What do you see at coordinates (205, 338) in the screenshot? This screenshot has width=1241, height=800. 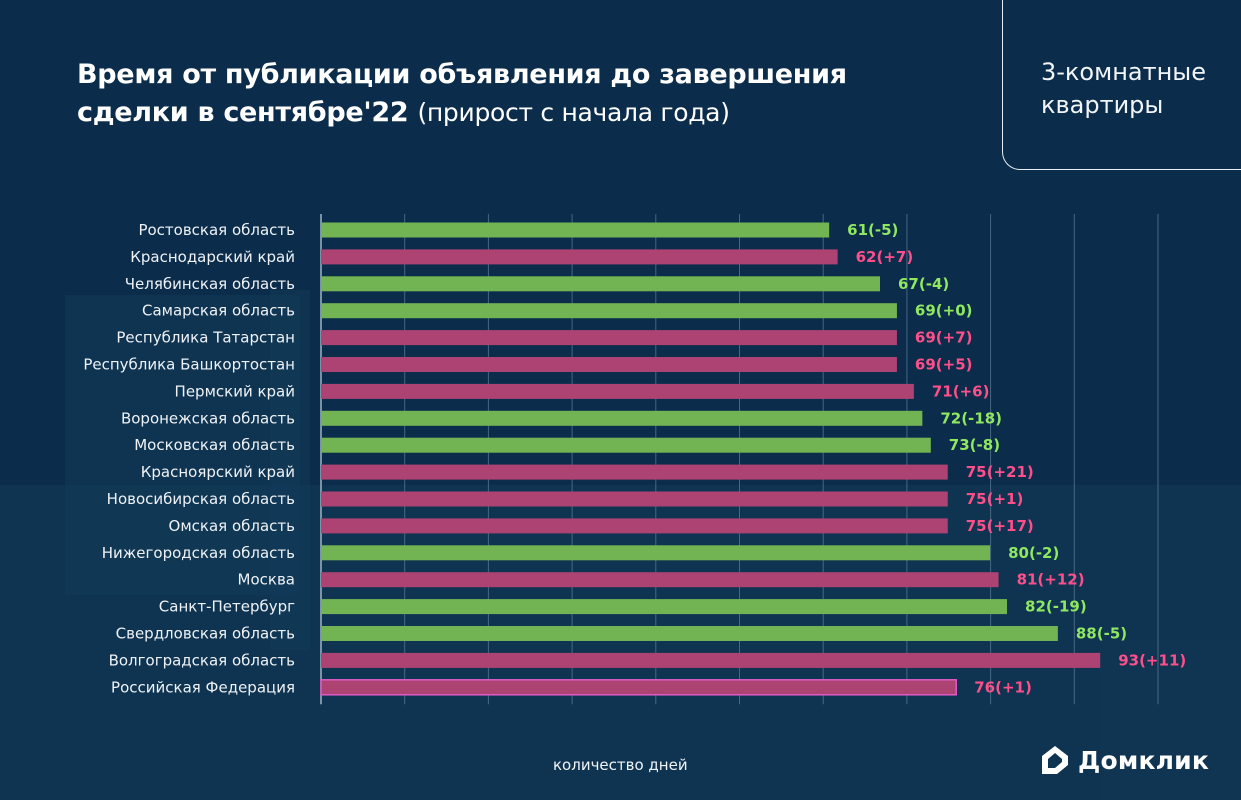 I see `category-label: Республика Татарстан` at bounding box center [205, 338].